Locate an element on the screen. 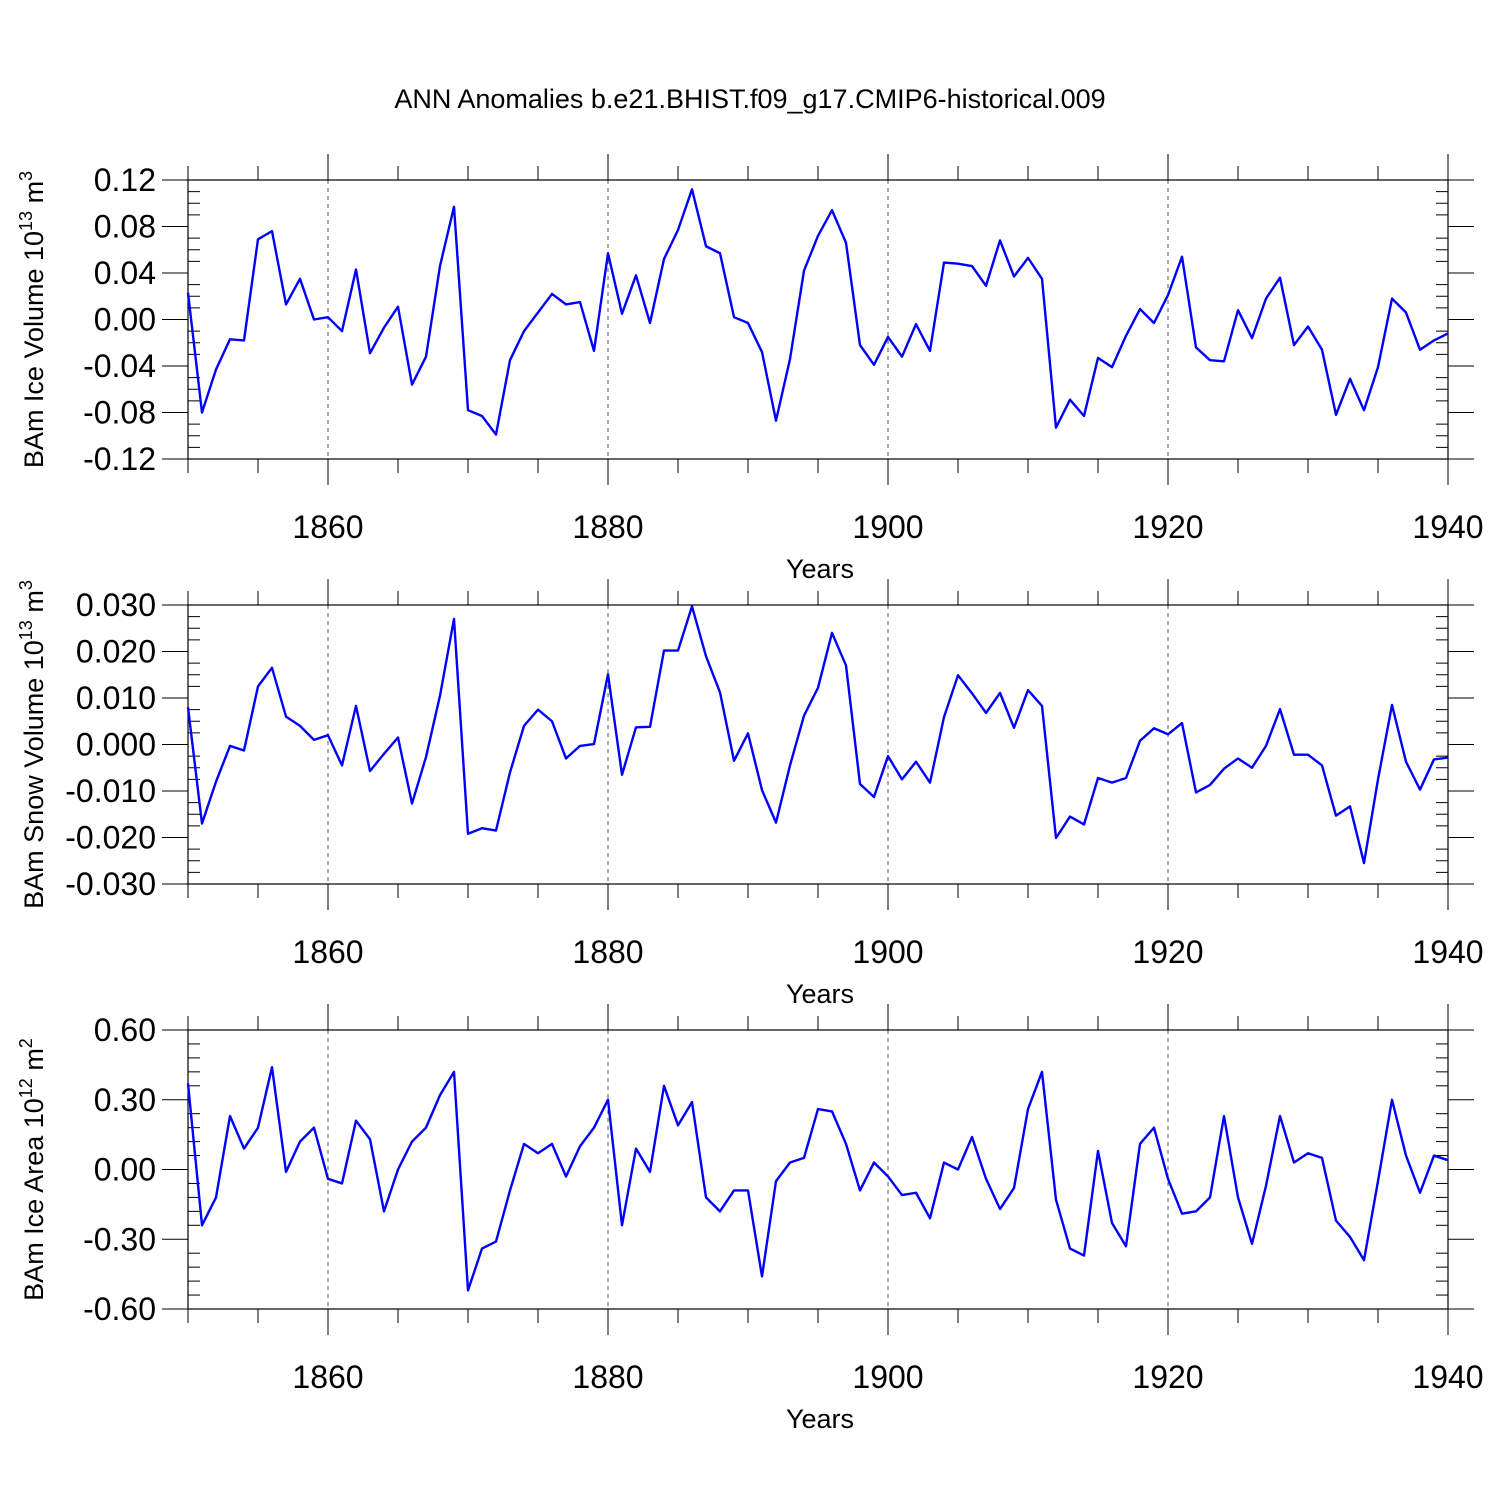 The image size is (1500, 1500). y-tick-label: -0.030 is located at coordinates (110, 884).